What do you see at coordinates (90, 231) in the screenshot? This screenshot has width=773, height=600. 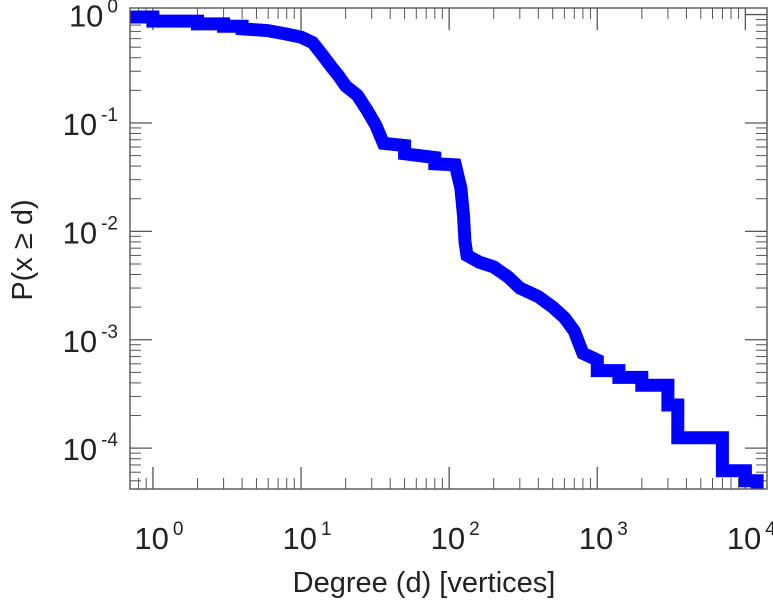 I see `y-tick-label: 10 -2` at bounding box center [90, 231].